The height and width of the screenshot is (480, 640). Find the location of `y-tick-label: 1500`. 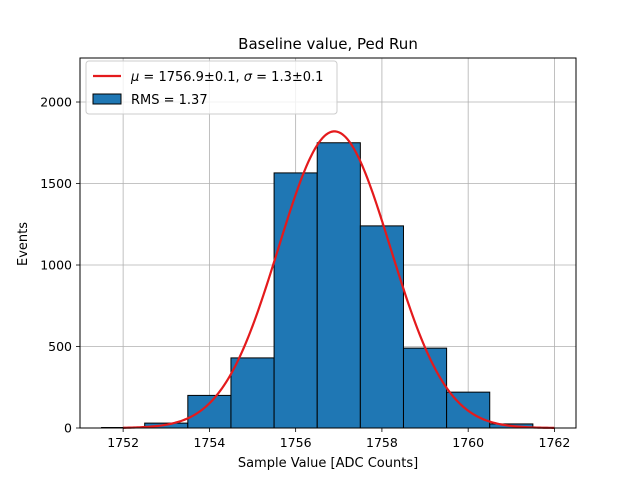

y-tick-label: 1500 is located at coordinates (56, 183).